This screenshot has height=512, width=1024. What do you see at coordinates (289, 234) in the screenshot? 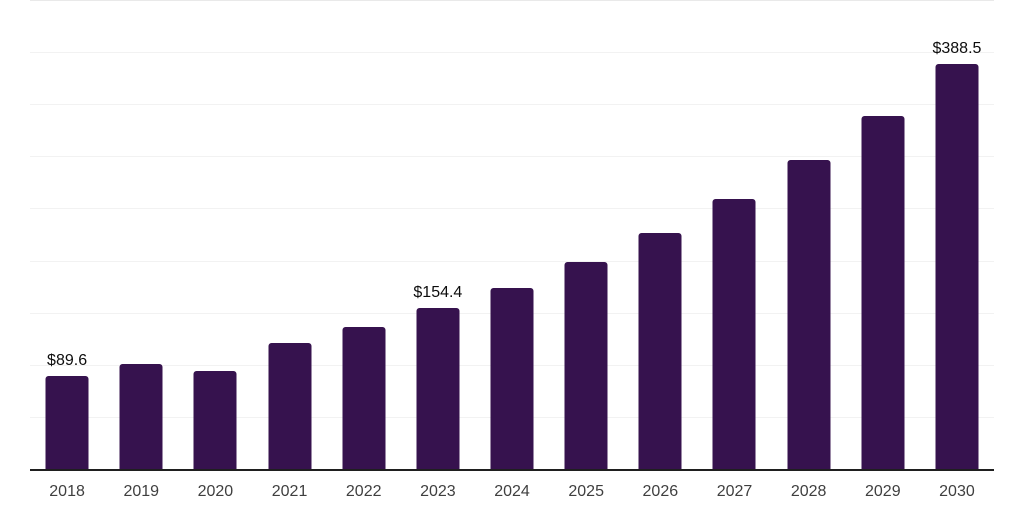
I see `bar-slot-2021` at bounding box center [289, 234].